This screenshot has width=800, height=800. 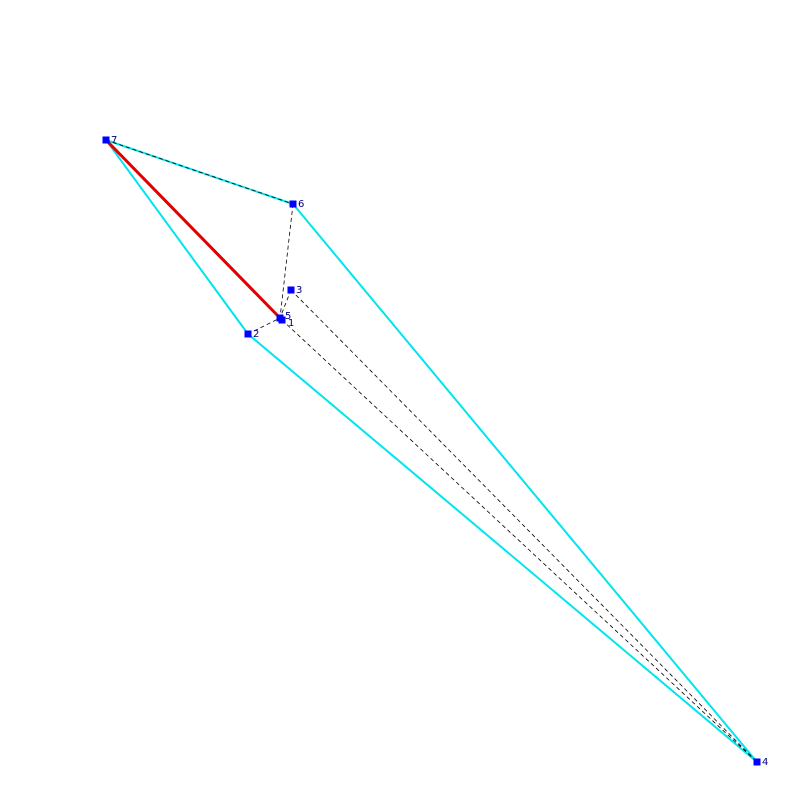 What do you see at coordinates (291, 323) in the screenshot?
I see `node-label: 1` at bounding box center [291, 323].